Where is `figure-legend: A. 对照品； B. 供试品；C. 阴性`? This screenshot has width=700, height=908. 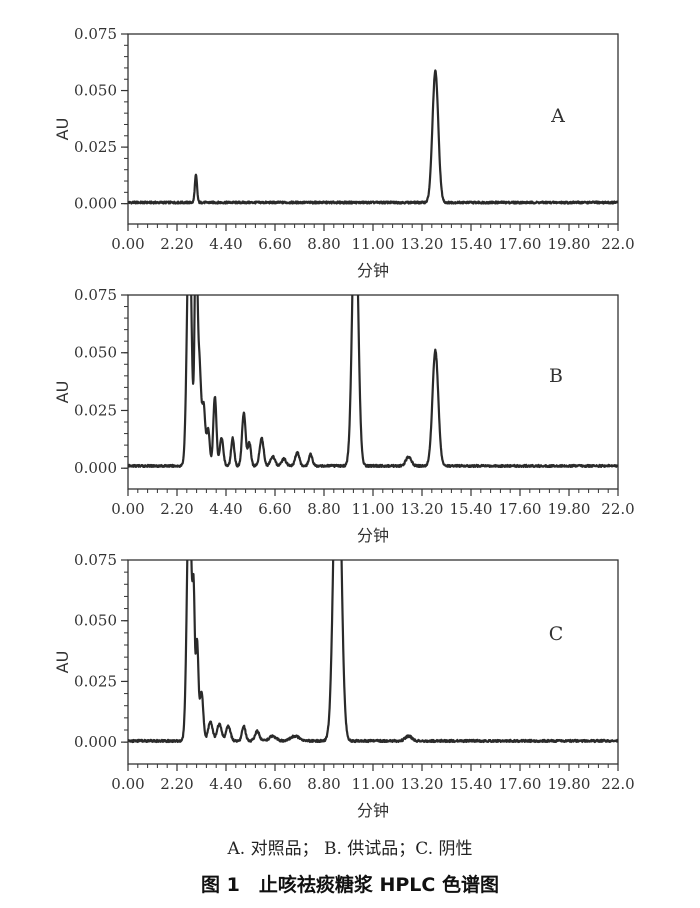
figure-legend: A. 对照品； B. 供试品；C. 阴性 is located at coordinates (350, 849).